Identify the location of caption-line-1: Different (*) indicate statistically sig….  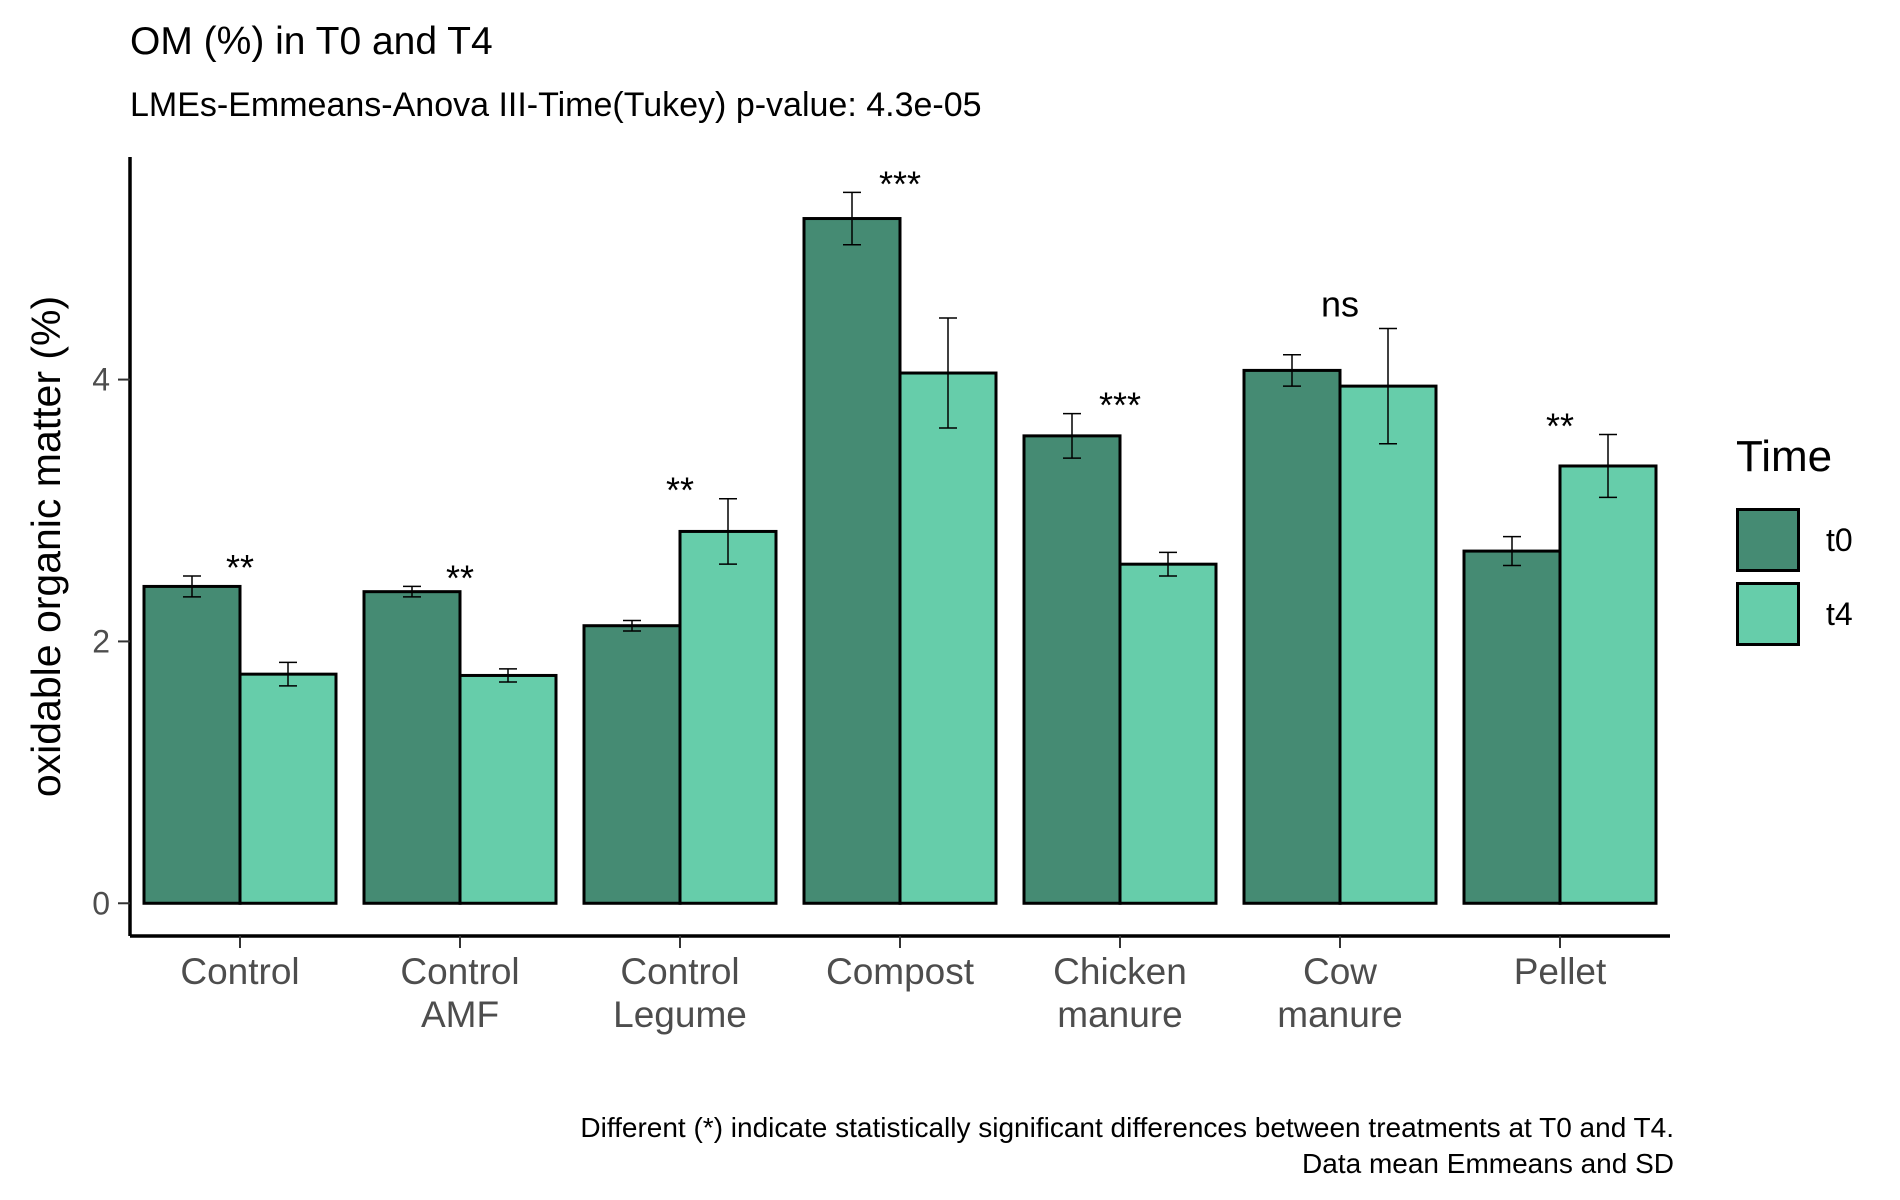
(1127, 1127).